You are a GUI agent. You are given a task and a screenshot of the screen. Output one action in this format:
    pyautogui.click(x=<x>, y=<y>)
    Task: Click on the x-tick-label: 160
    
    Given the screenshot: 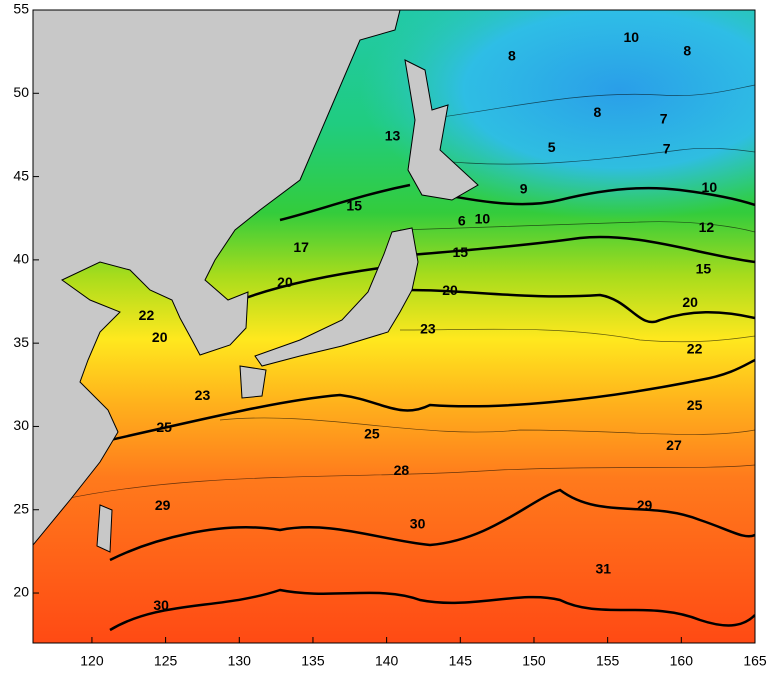 What is the action you would take?
    pyautogui.click(x=682, y=661)
    